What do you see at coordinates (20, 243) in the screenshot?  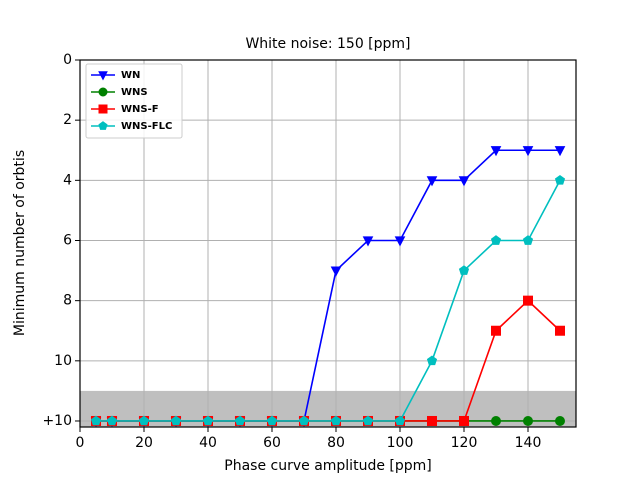 I see `y-axis-label: Minimum number of orbtis` at bounding box center [20, 243].